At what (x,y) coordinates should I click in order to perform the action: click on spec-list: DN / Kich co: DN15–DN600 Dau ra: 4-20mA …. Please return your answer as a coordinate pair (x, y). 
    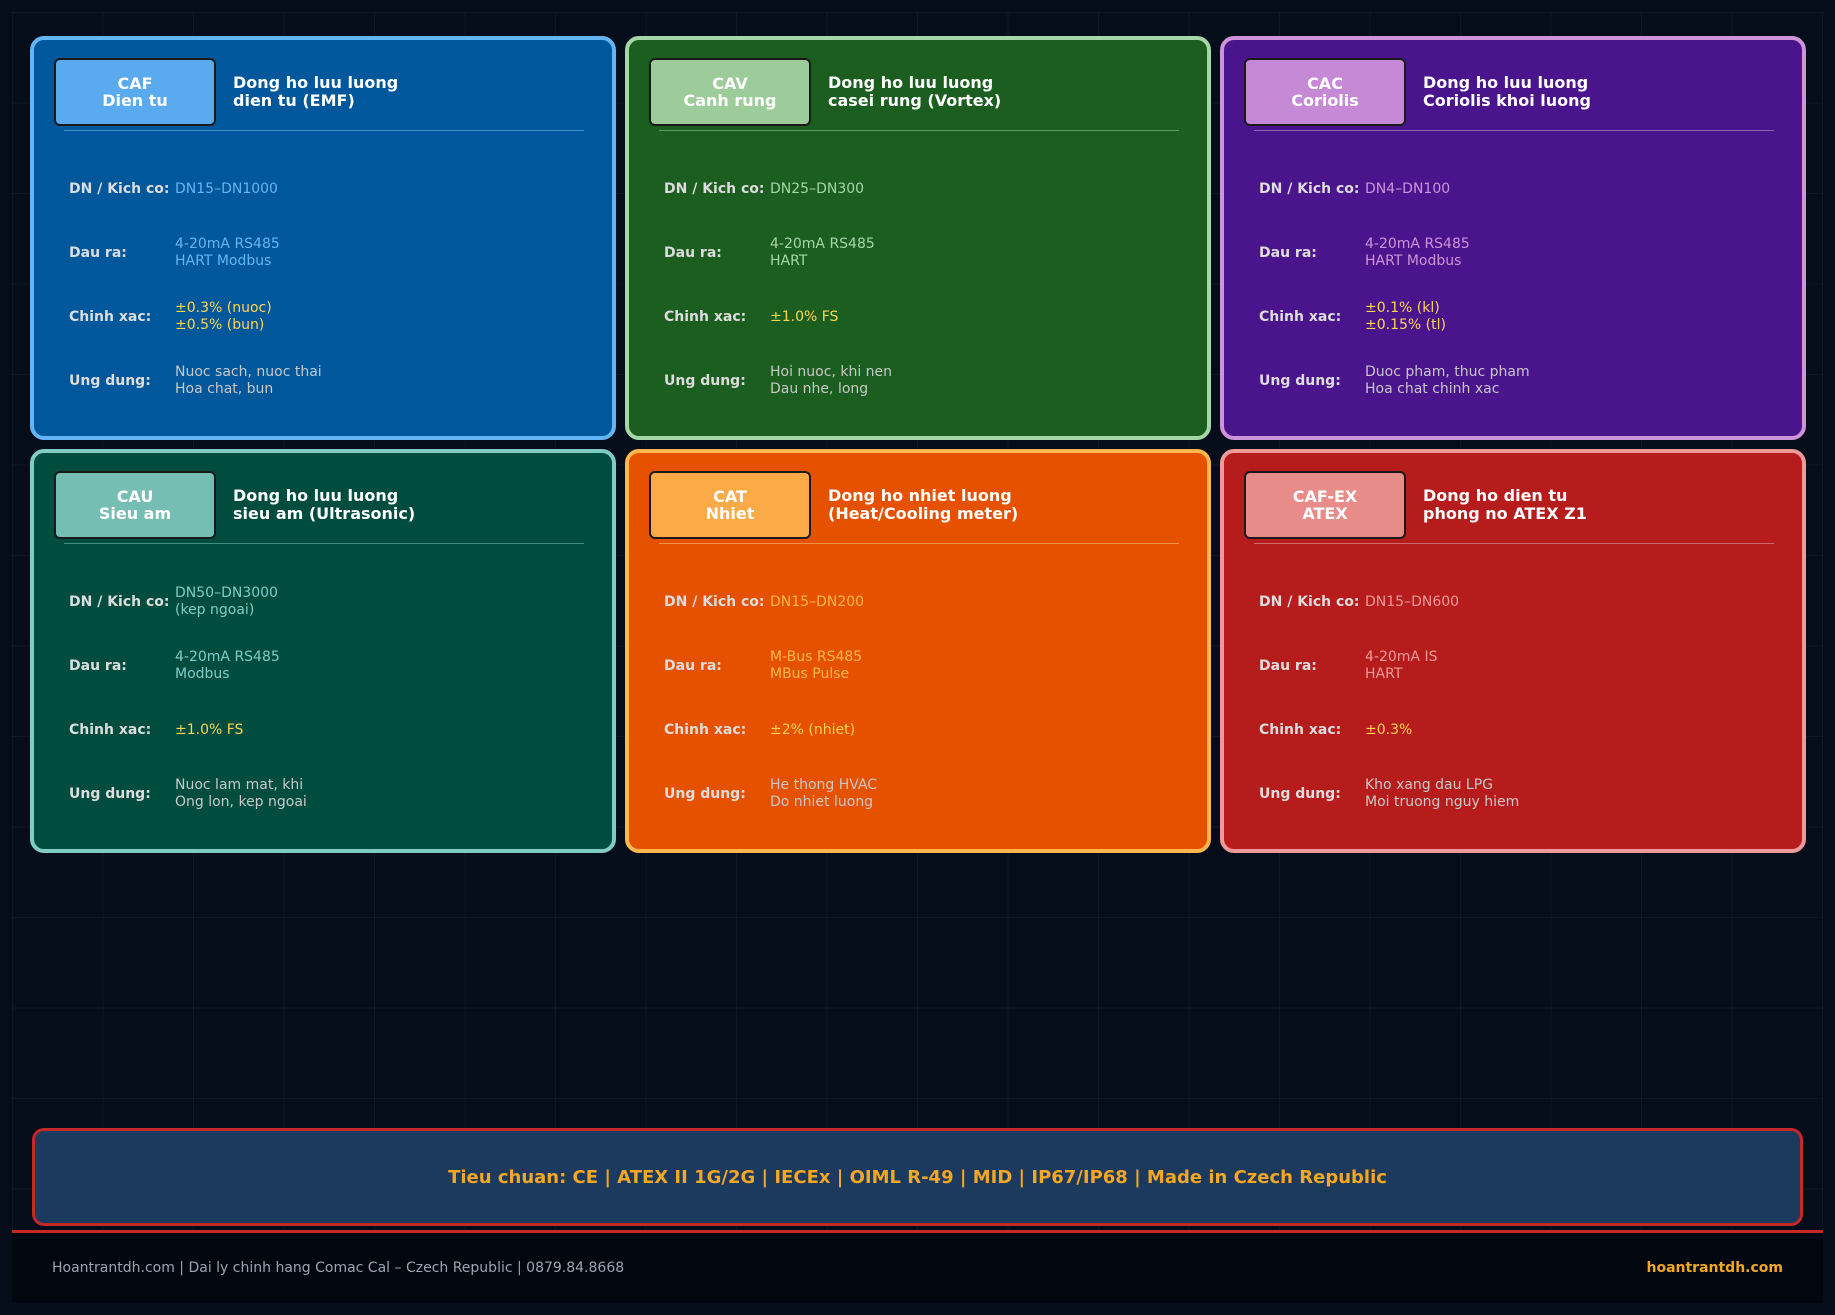
    Looking at the image, I should click on (1511, 698).